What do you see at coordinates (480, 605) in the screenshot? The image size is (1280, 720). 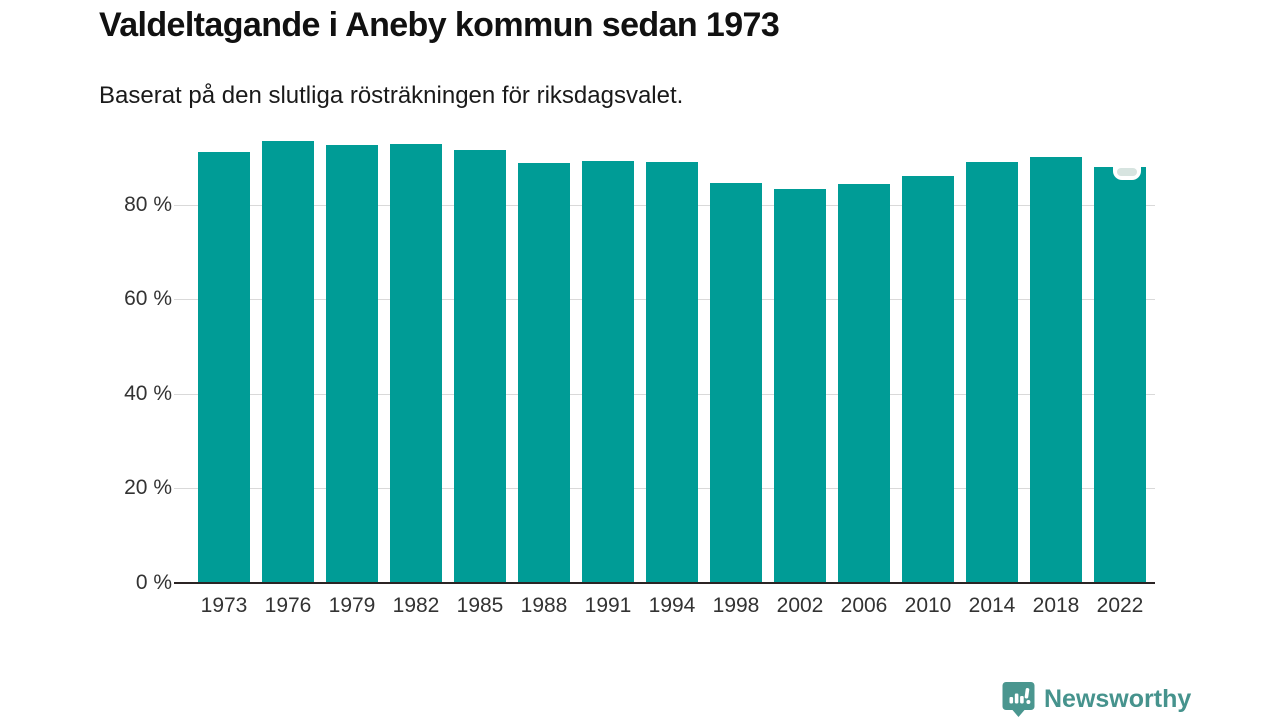 I see `x-axis-label-1985: 1985` at bounding box center [480, 605].